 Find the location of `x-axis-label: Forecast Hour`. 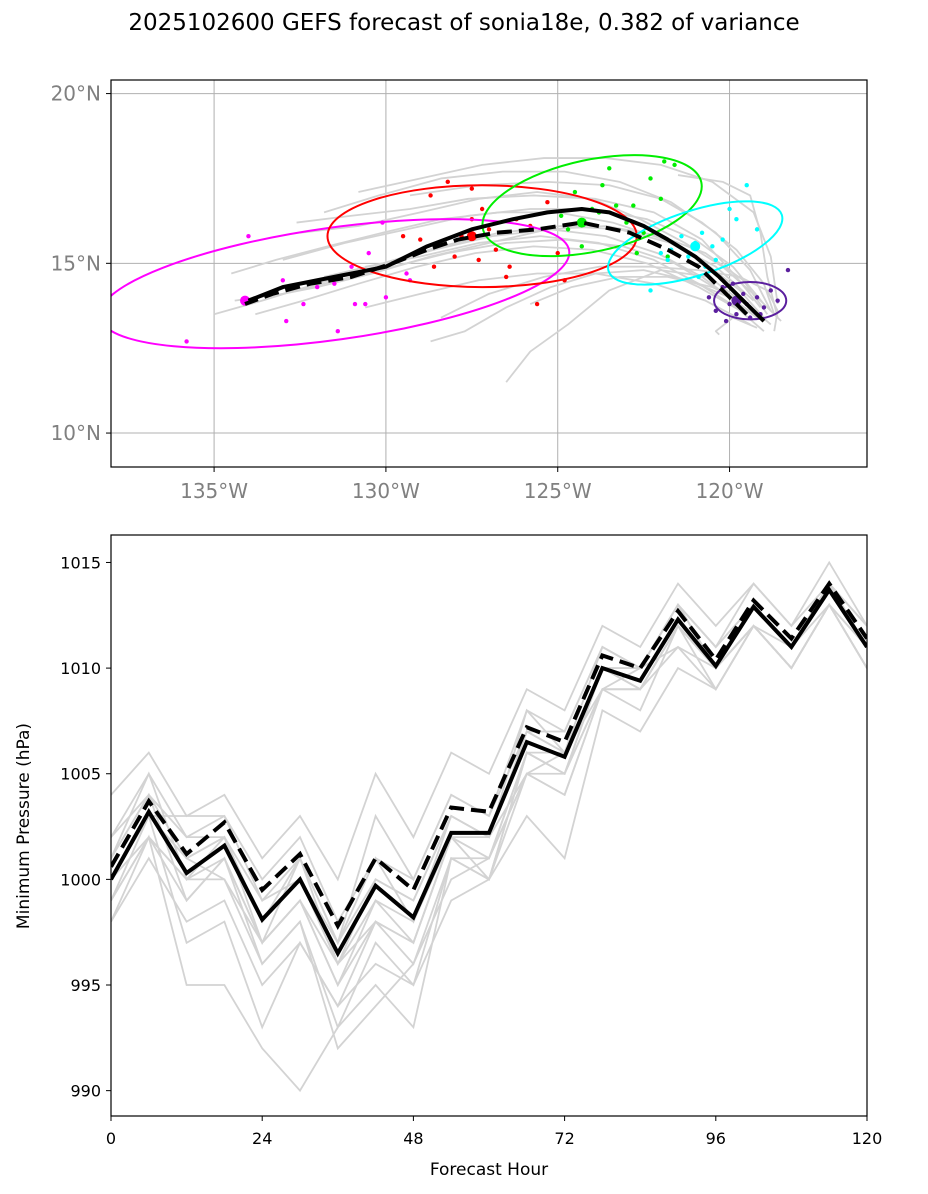

x-axis-label: Forecast Hour is located at coordinates (489, 1170).